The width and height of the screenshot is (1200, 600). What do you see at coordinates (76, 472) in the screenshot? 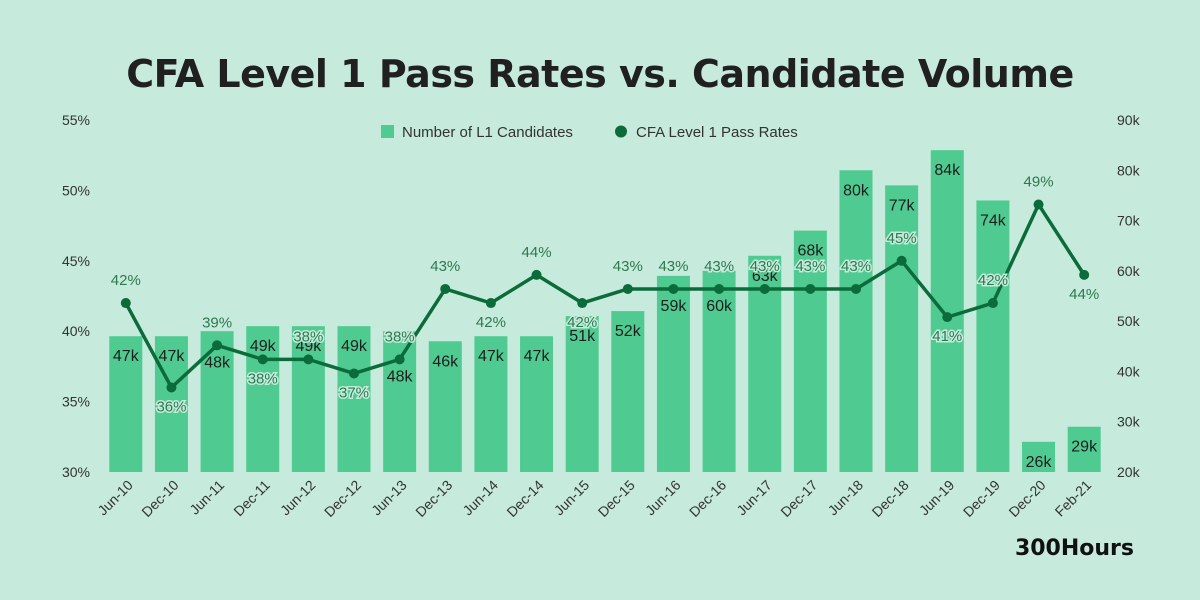
I see `left-axis-tick-label: 30%` at bounding box center [76, 472].